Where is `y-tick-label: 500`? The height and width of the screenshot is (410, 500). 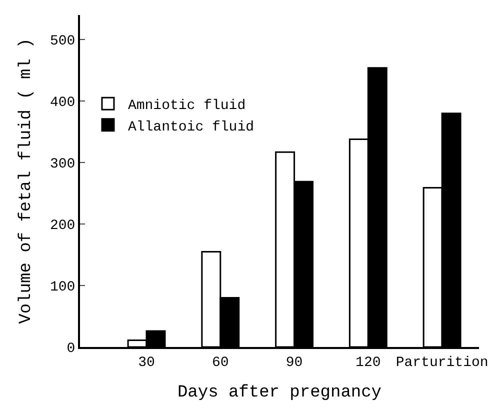
y-tick-label: 500 is located at coordinates (63, 41).